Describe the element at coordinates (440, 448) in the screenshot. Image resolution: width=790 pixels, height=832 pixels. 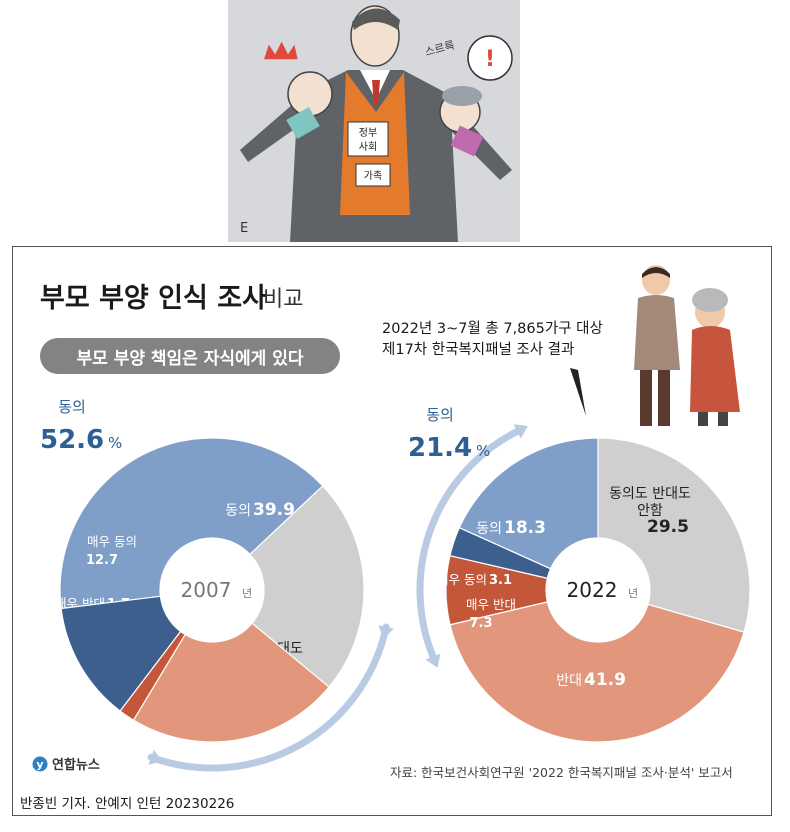
I see `agree-total-value-2022: 21.4` at that location.